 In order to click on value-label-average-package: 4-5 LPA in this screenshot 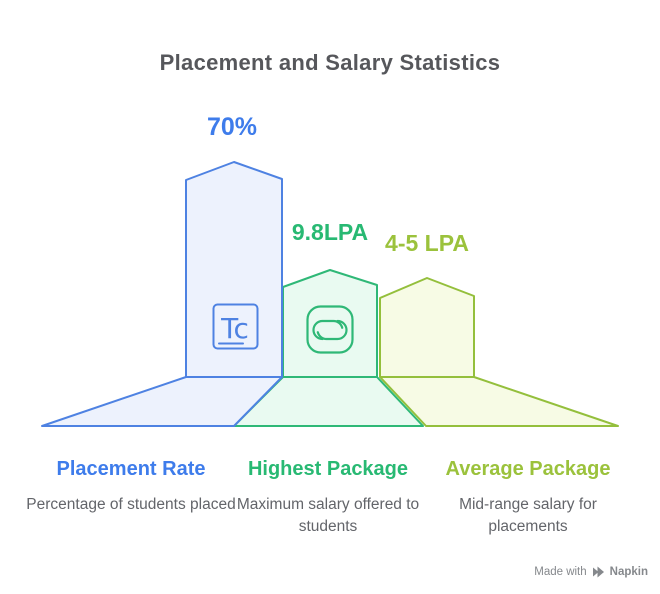, I will do `click(427, 243)`.